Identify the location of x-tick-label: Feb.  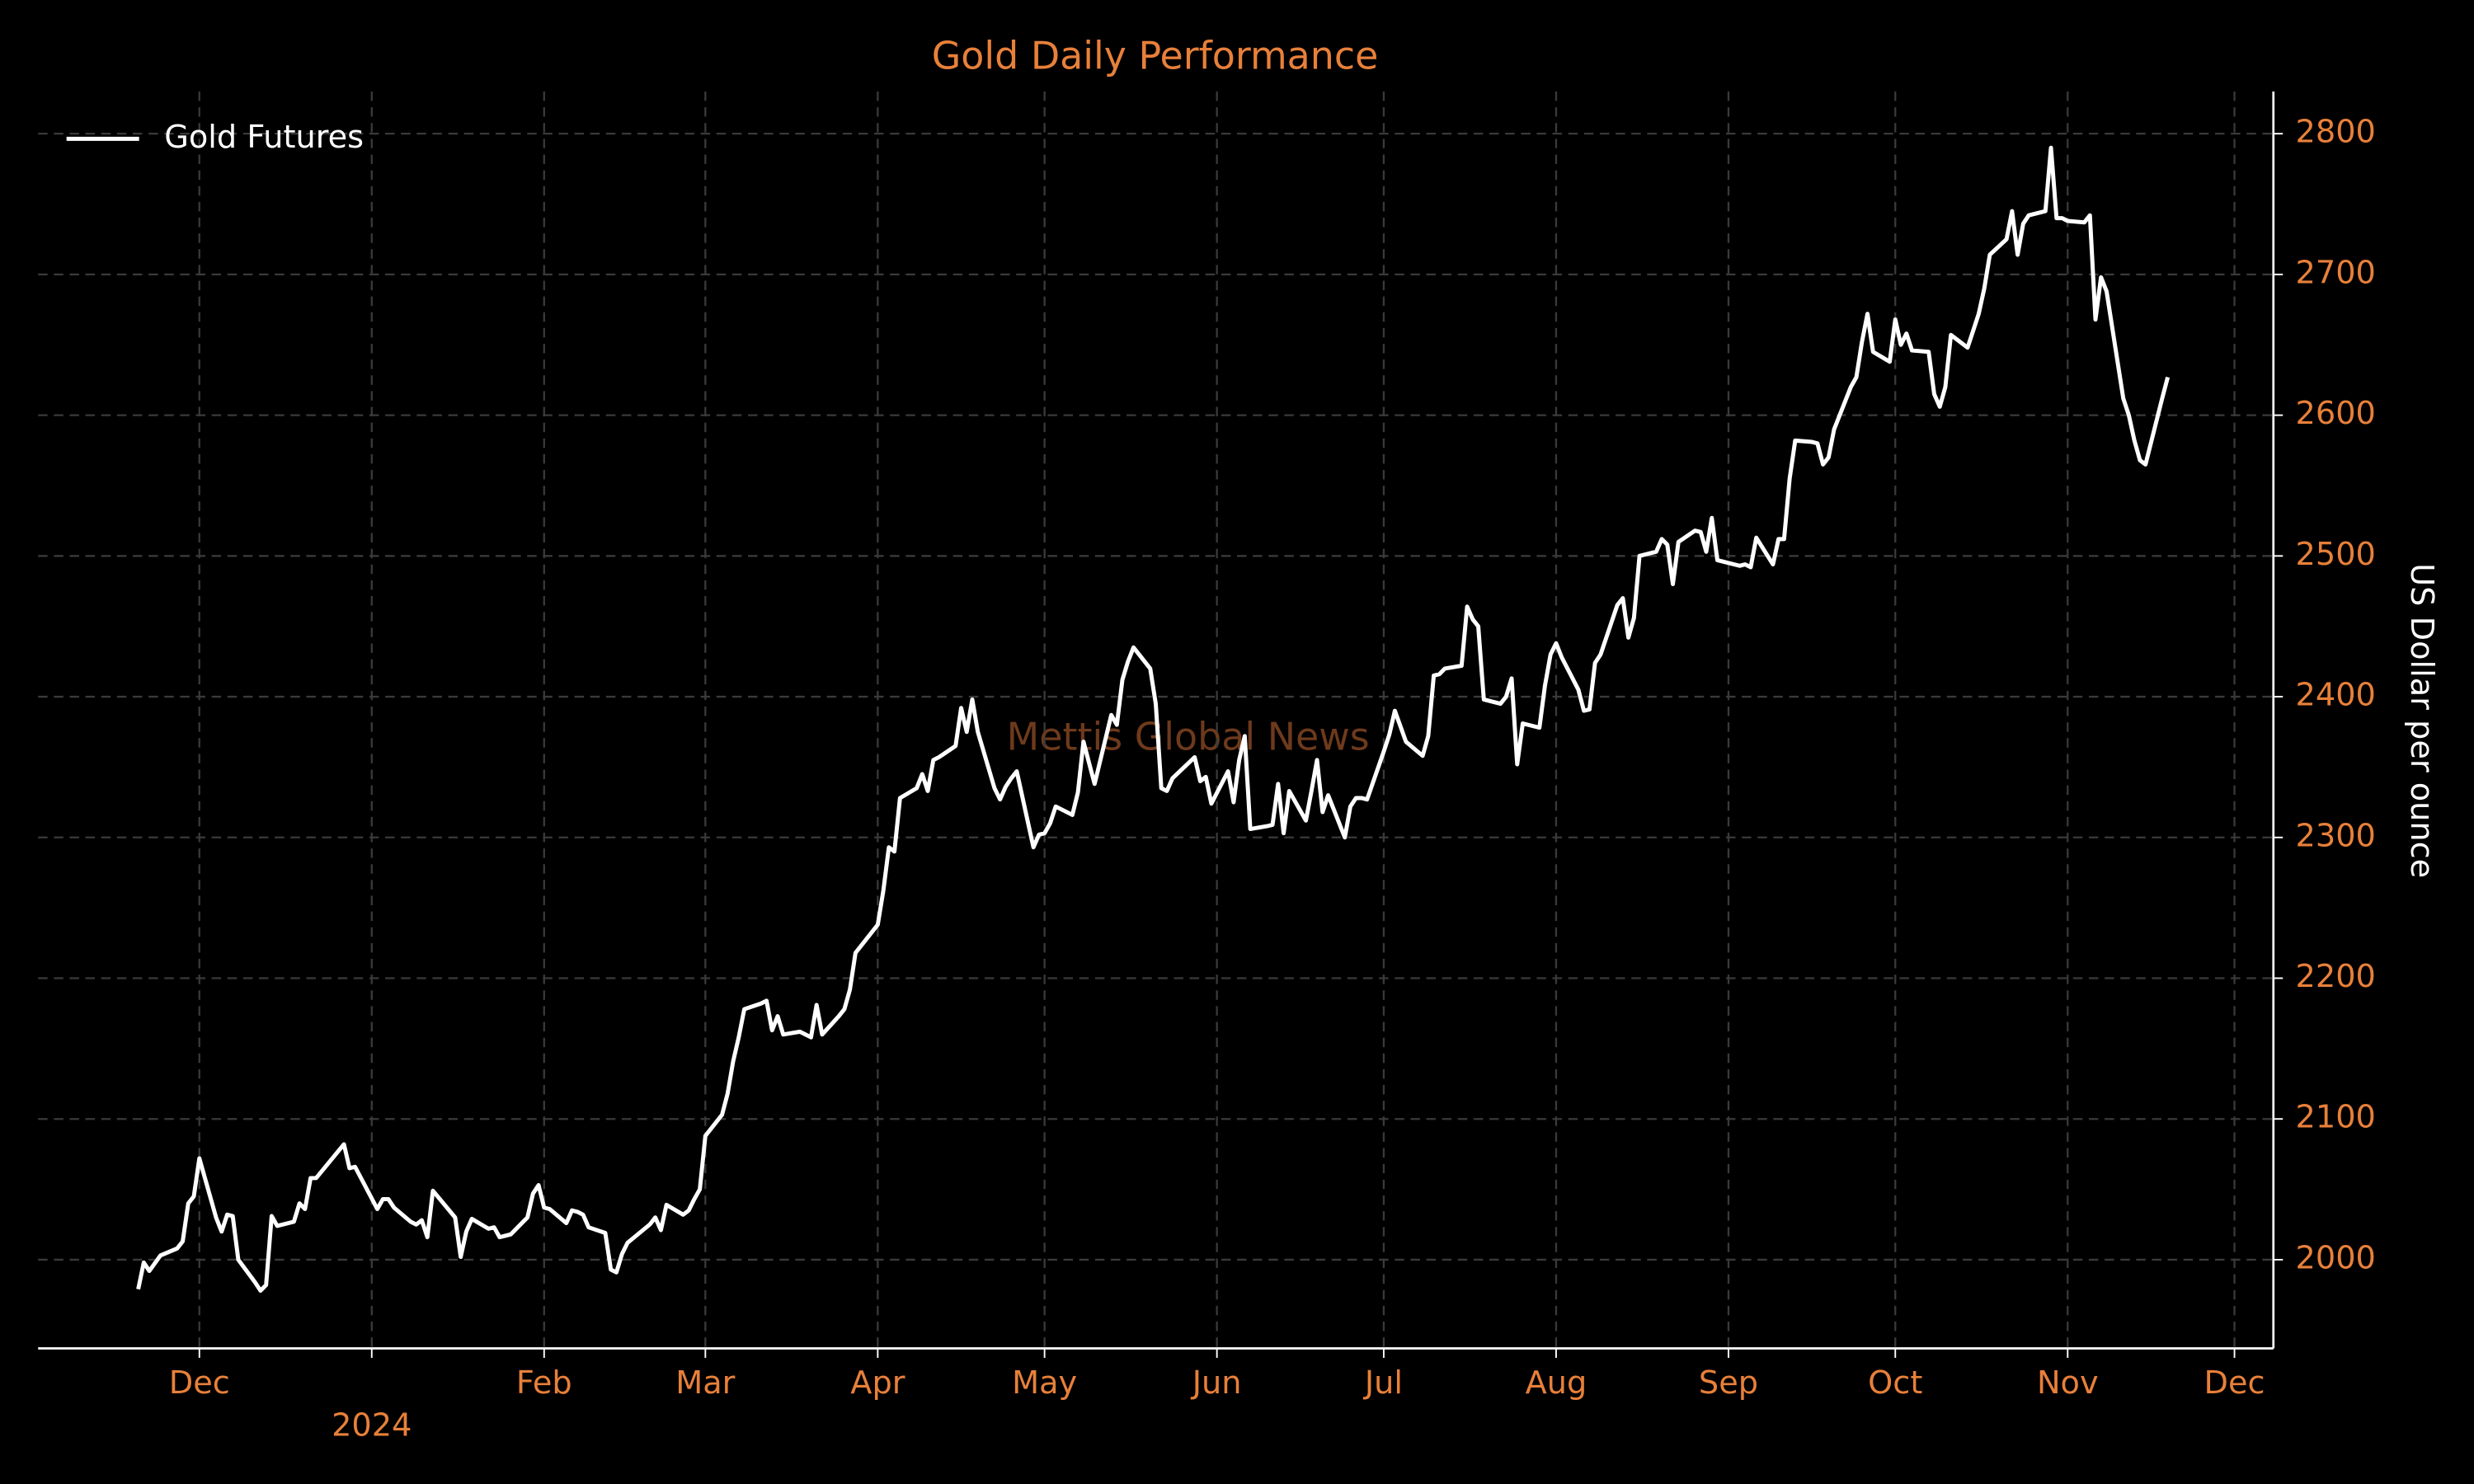
(544, 1383).